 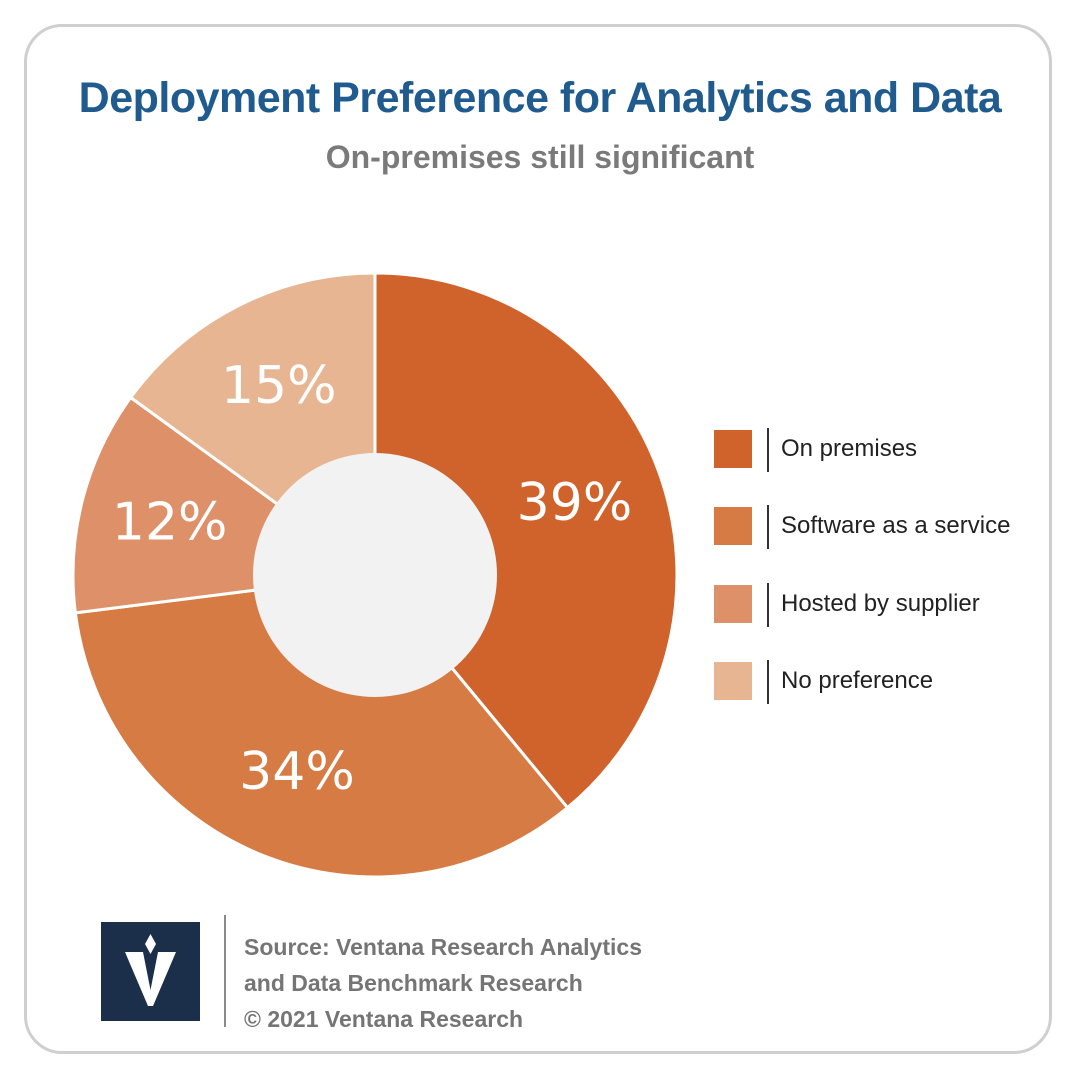 What do you see at coordinates (279, 386) in the screenshot?
I see `slice-label-no-preference: 15%` at bounding box center [279, 386].